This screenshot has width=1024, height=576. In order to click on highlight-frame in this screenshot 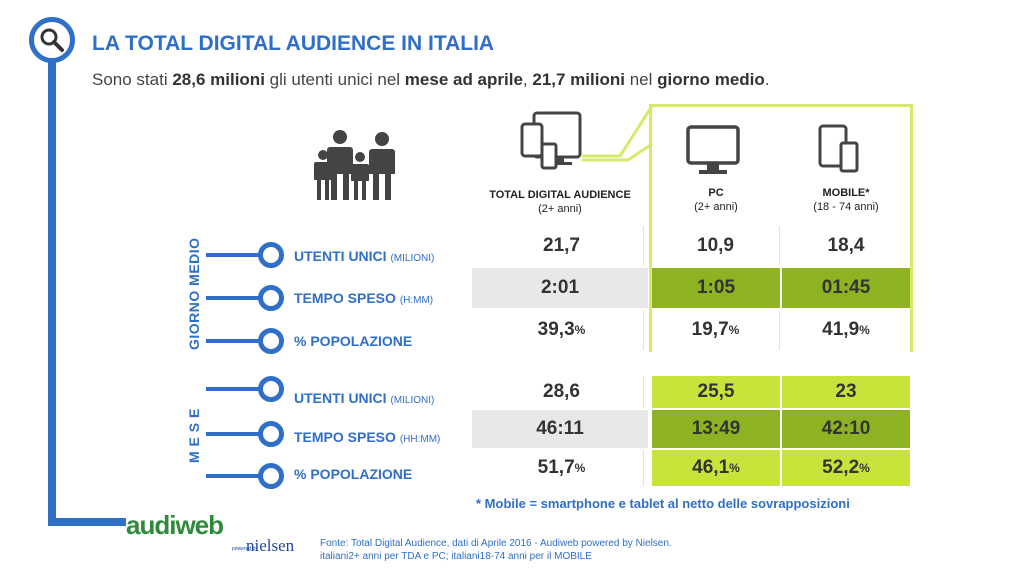, I will do `click(781, 228)`.